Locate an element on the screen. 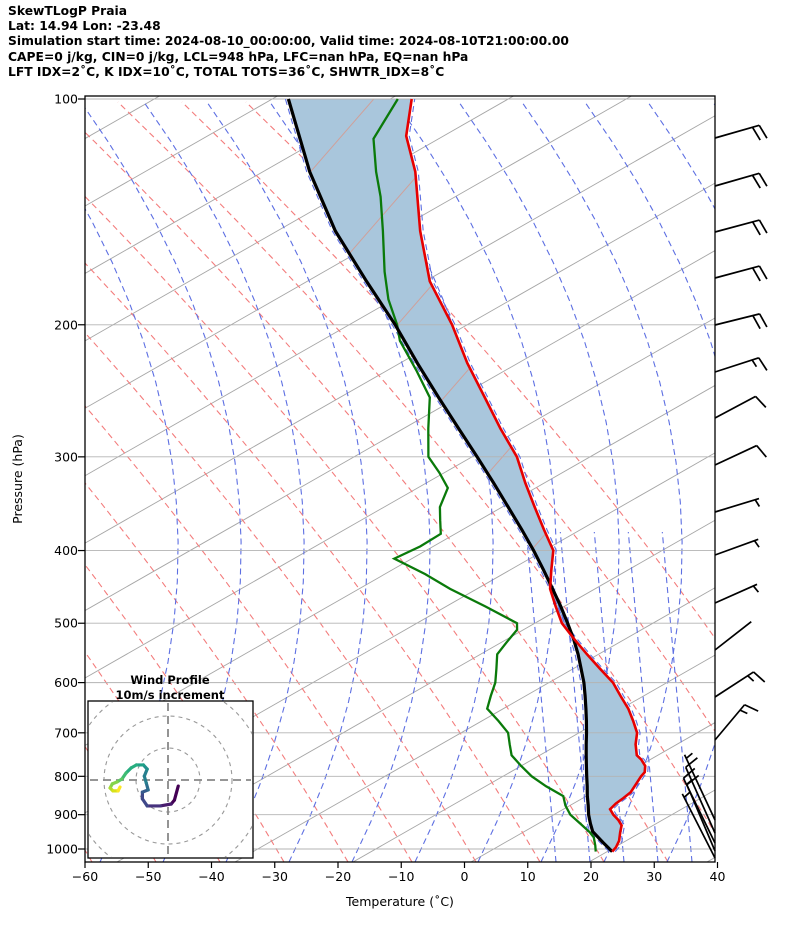 This screenshot has width=794, height=941. wind-barbs is located at coordinates (724, 491).